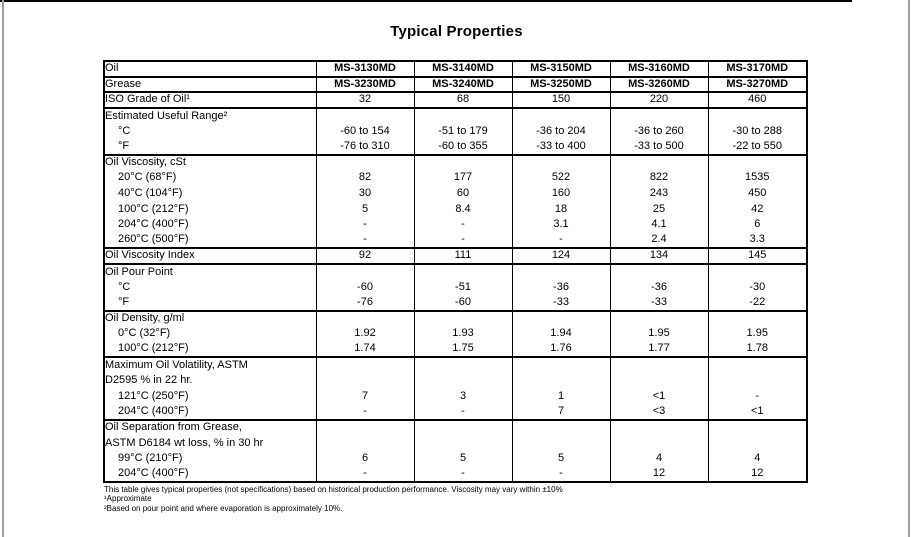 Image resolution: width=913 pixels, height=537 pixels. I want to click on value-cell: MS-3150MD, so click(561, 69).